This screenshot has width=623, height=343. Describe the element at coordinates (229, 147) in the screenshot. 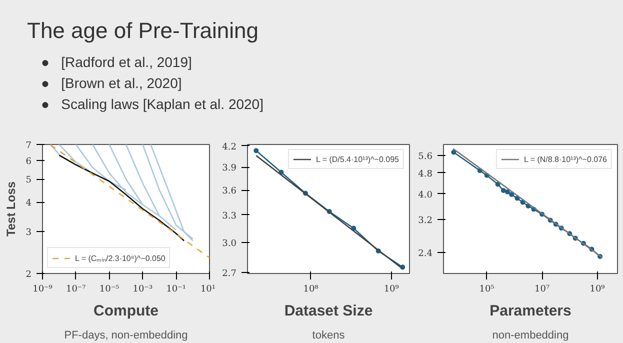

I see `y-tick-label: 4.2` at that location.